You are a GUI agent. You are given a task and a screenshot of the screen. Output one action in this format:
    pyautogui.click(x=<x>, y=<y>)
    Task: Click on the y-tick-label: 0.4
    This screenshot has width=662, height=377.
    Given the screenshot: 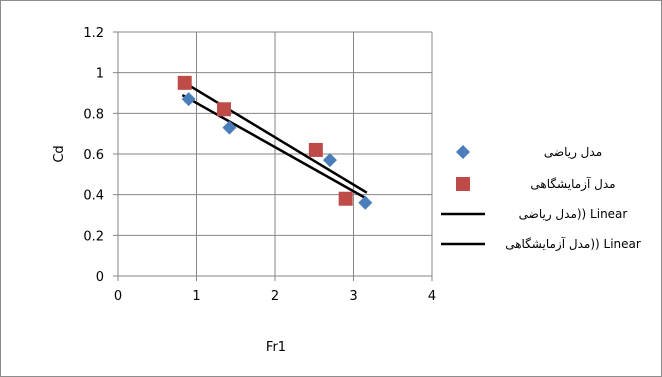 What is the action you would take?
    pyautogui.click(x=93, y=196)
    